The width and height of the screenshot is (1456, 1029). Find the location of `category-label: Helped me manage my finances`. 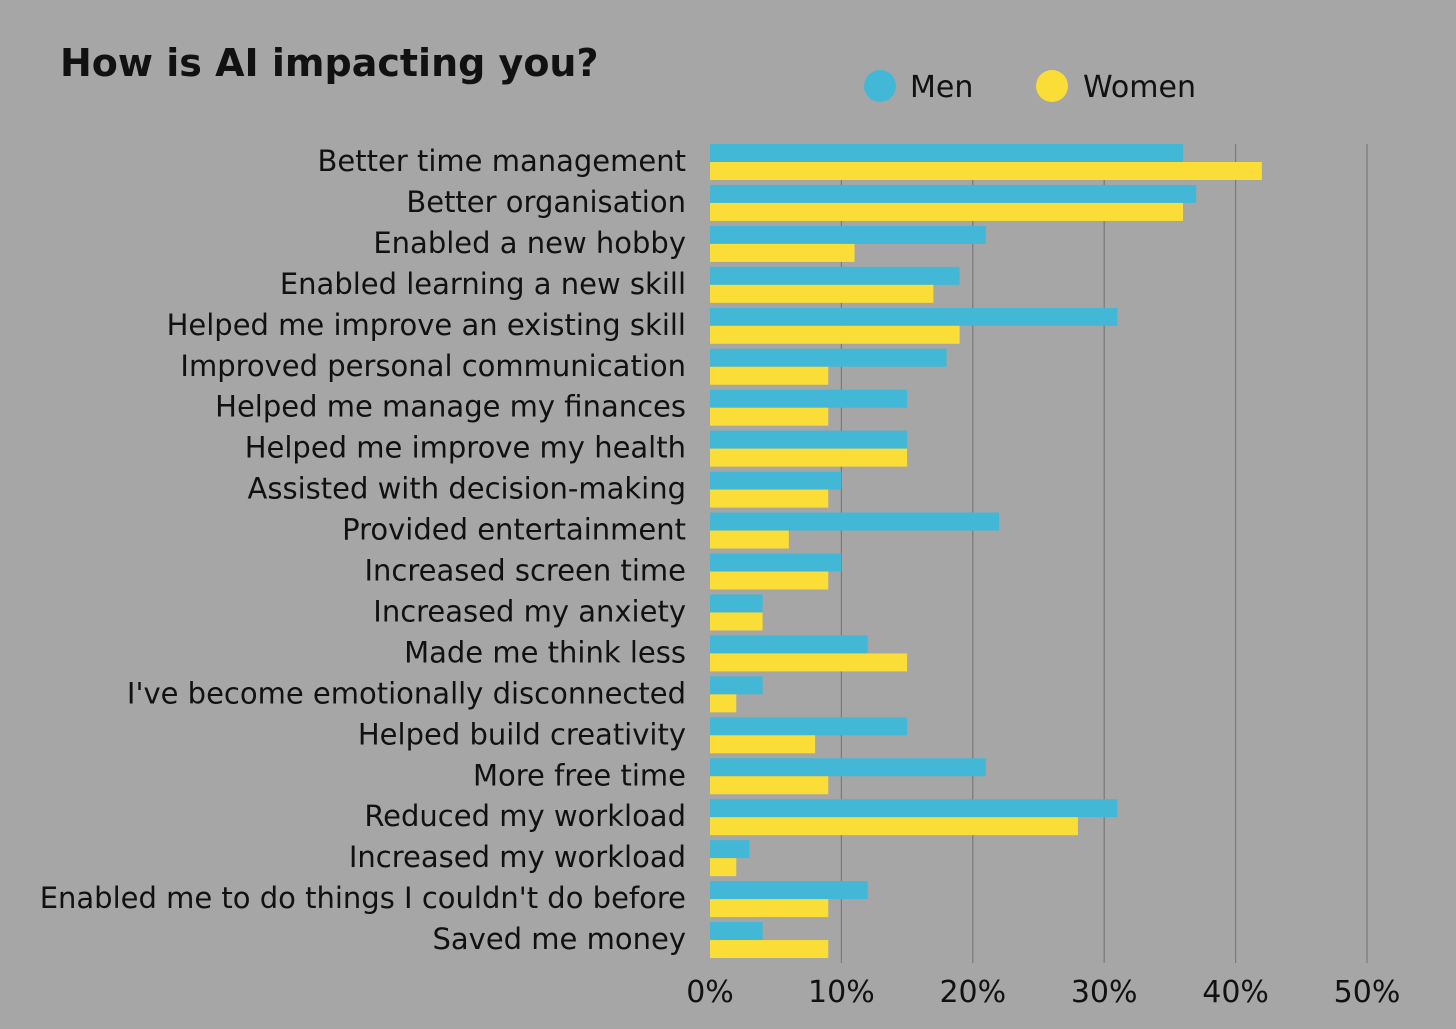

category-label: Helped me manage my finances is located at coordinates (450, 407).